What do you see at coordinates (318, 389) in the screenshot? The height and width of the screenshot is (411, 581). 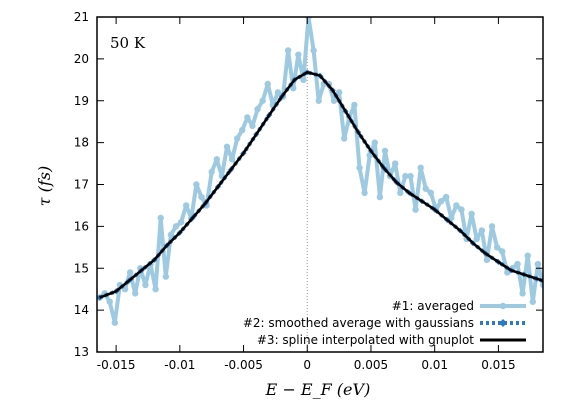 I see `x-axis-label: E − E_F (eV)` at bounding box center [318, 389].